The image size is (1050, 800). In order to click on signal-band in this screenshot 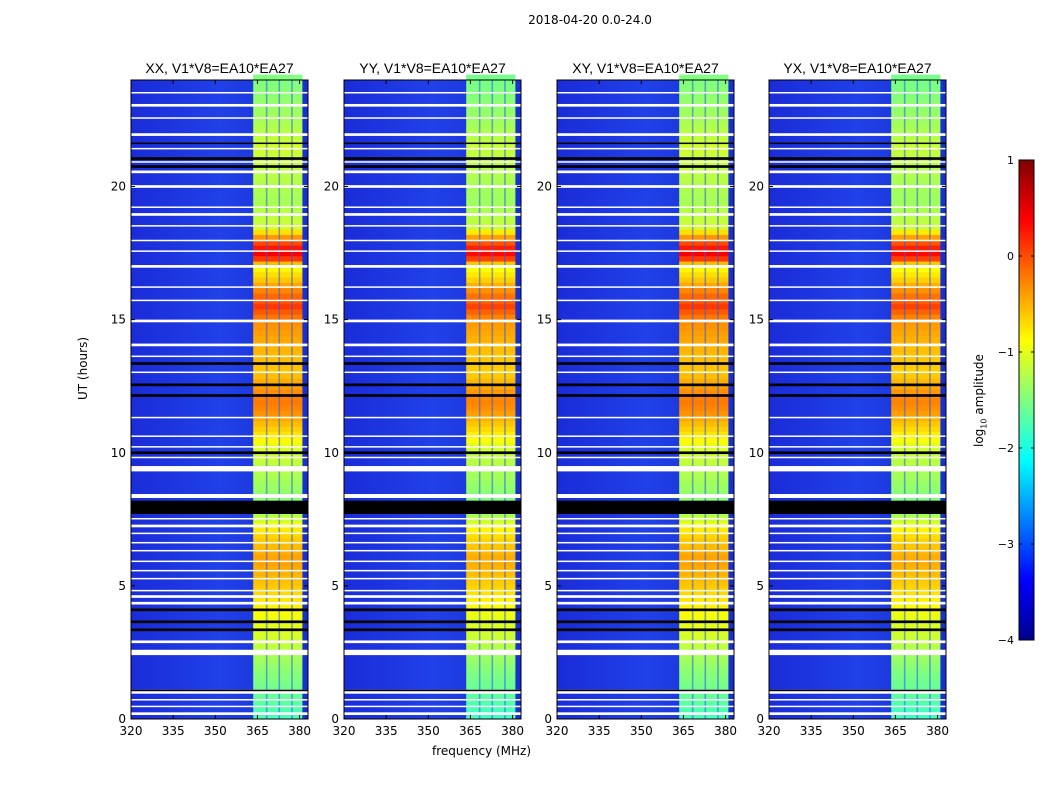, I will do `click(278, 397)`.